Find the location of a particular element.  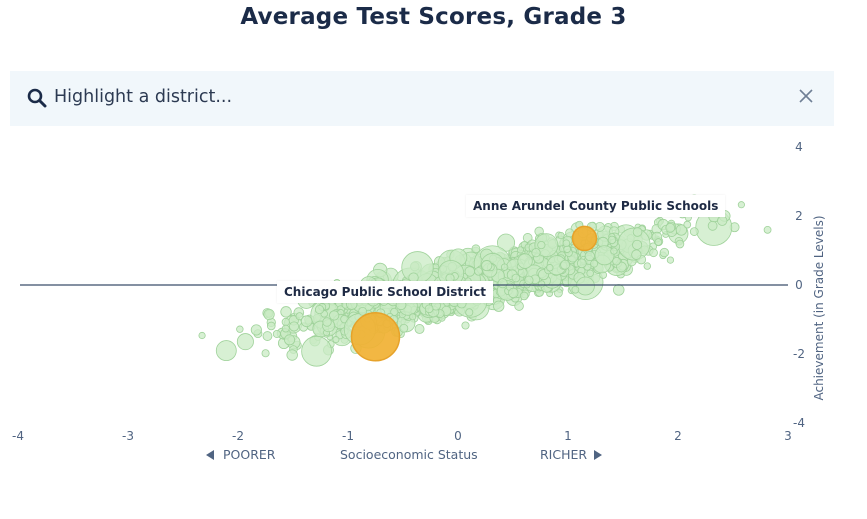

close-icon is located at coordinates (806, 96).